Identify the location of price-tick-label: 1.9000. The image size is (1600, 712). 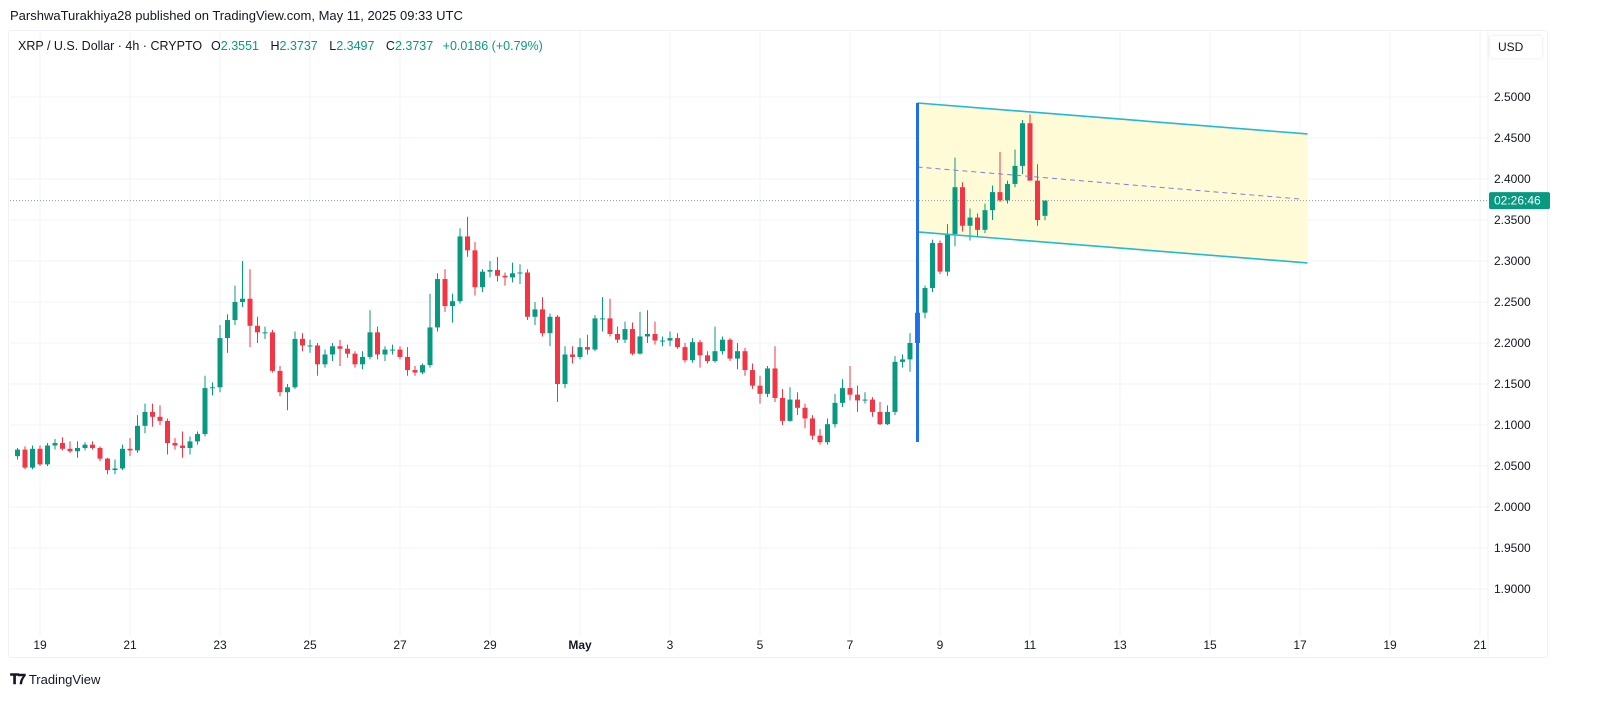
(1512, 589).